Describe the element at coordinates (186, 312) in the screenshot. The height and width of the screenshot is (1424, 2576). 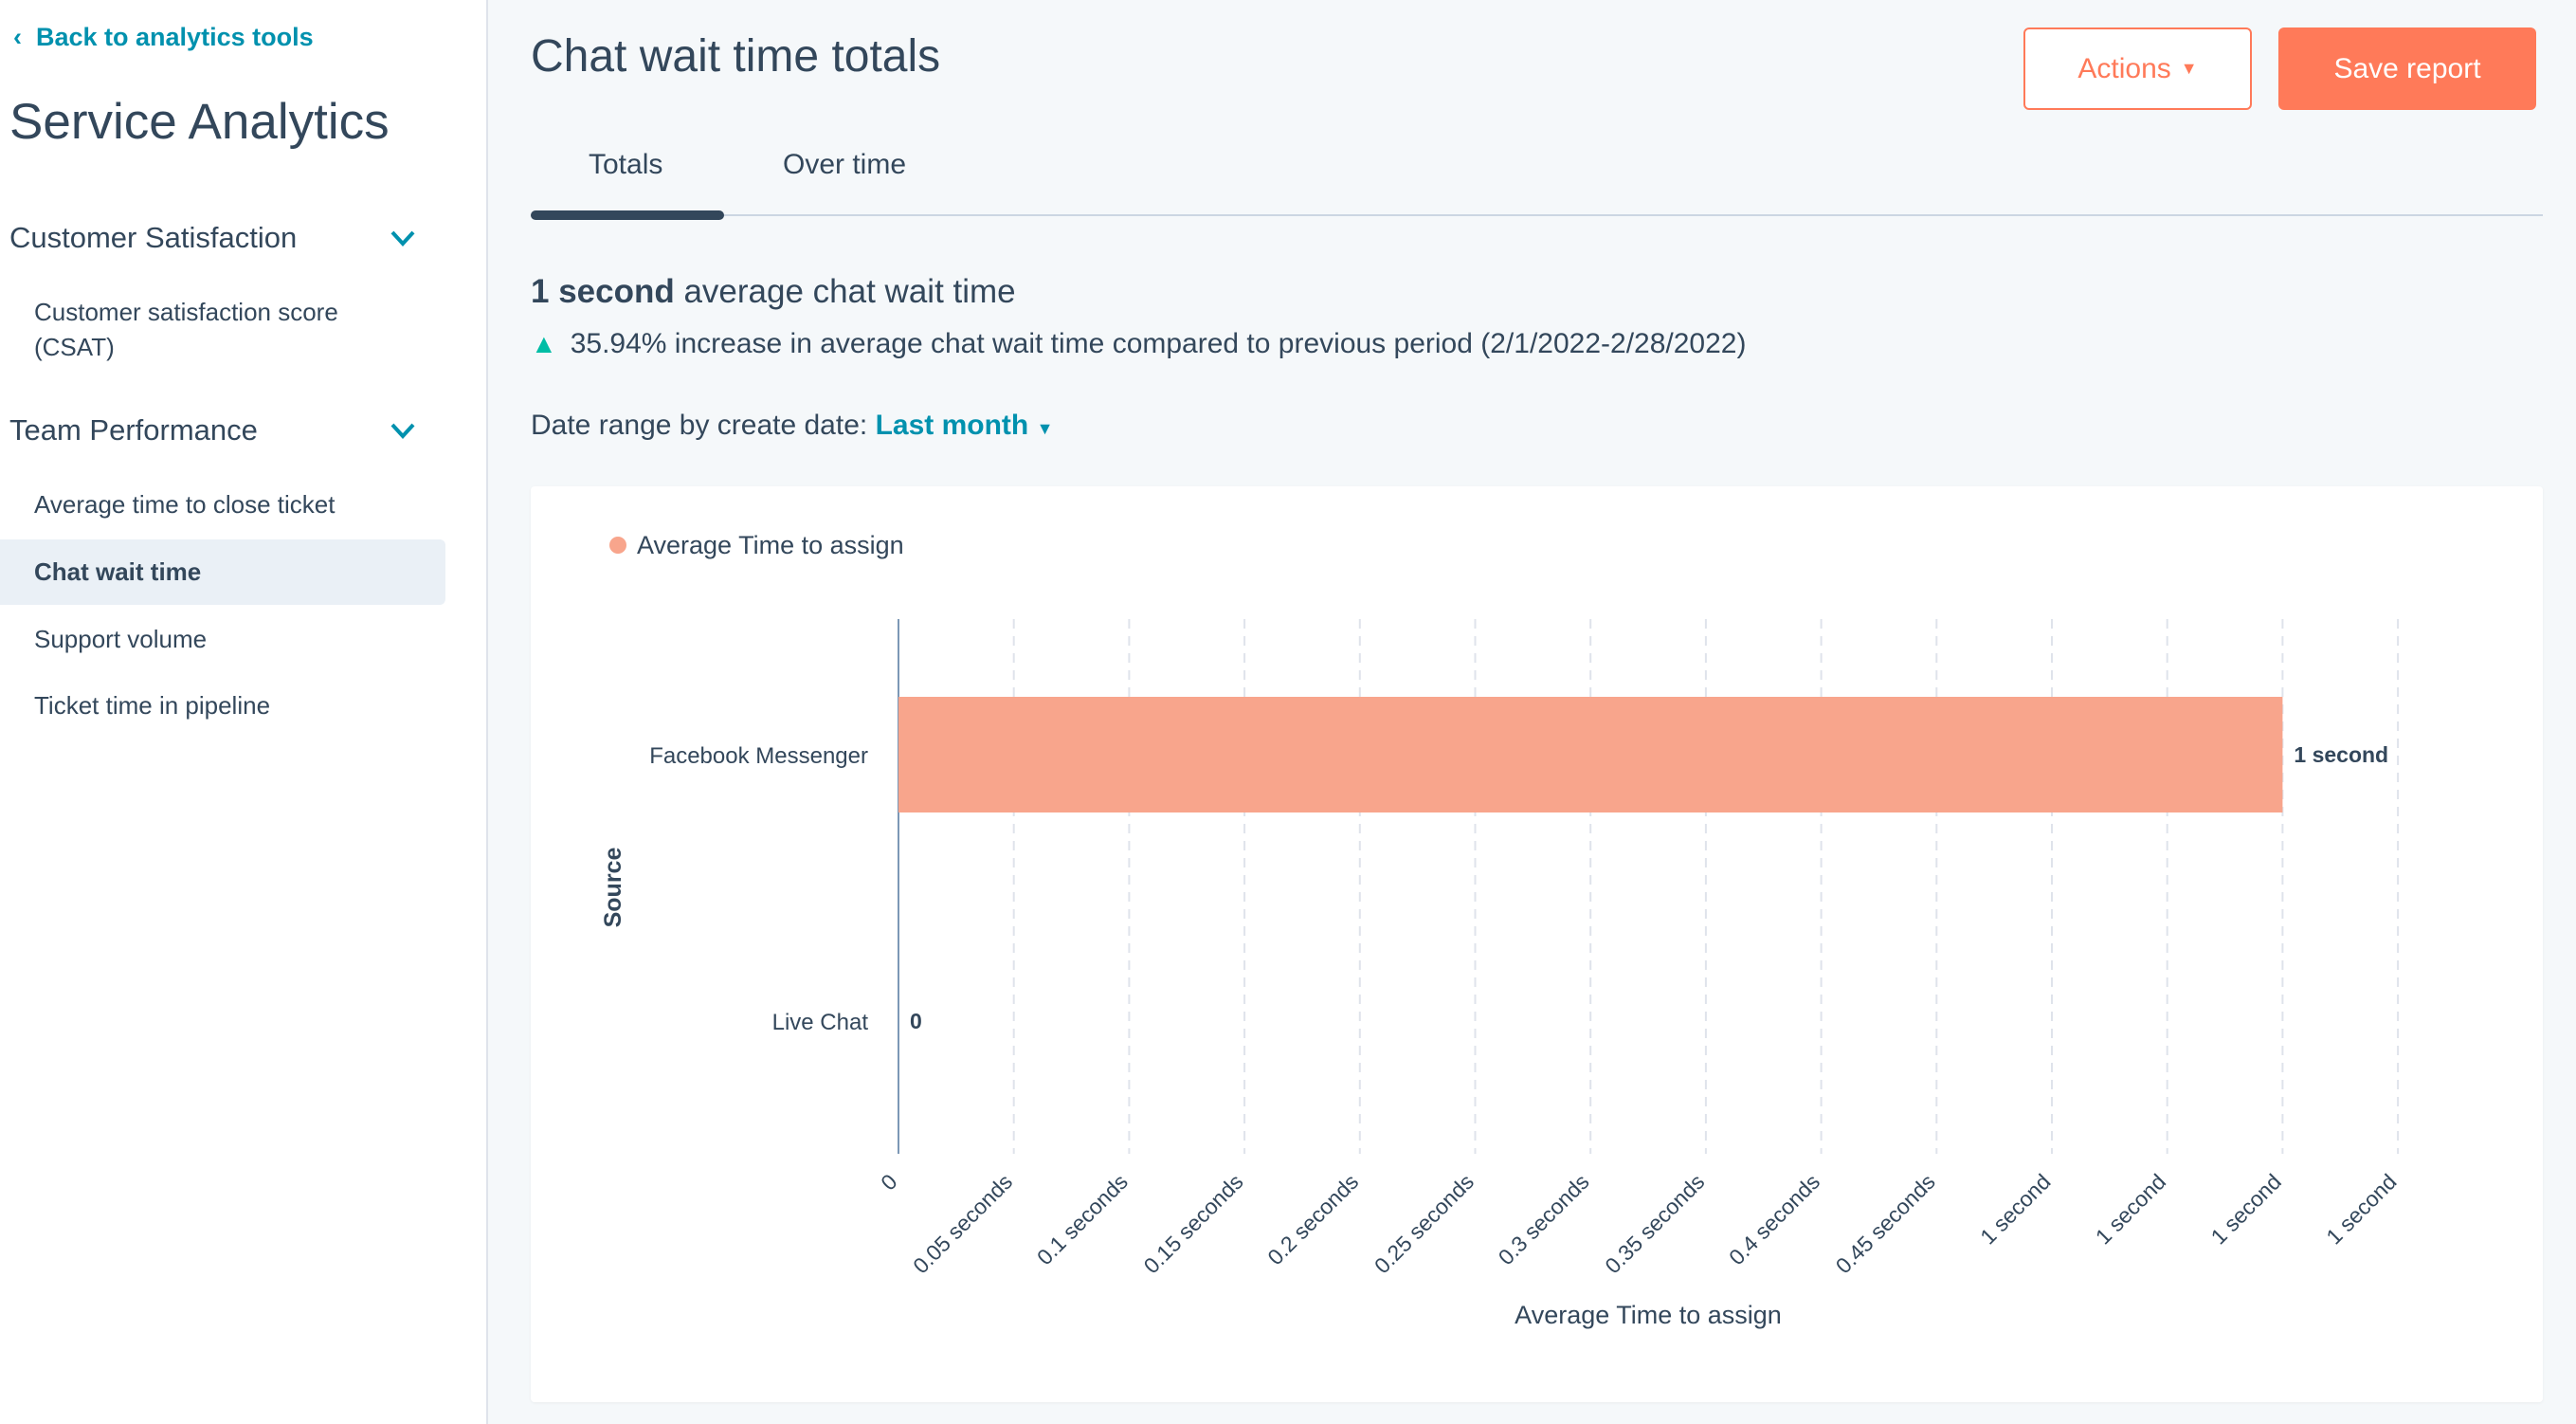
I see `sidebar-item-csat: Customer satisfaction score` at that location.